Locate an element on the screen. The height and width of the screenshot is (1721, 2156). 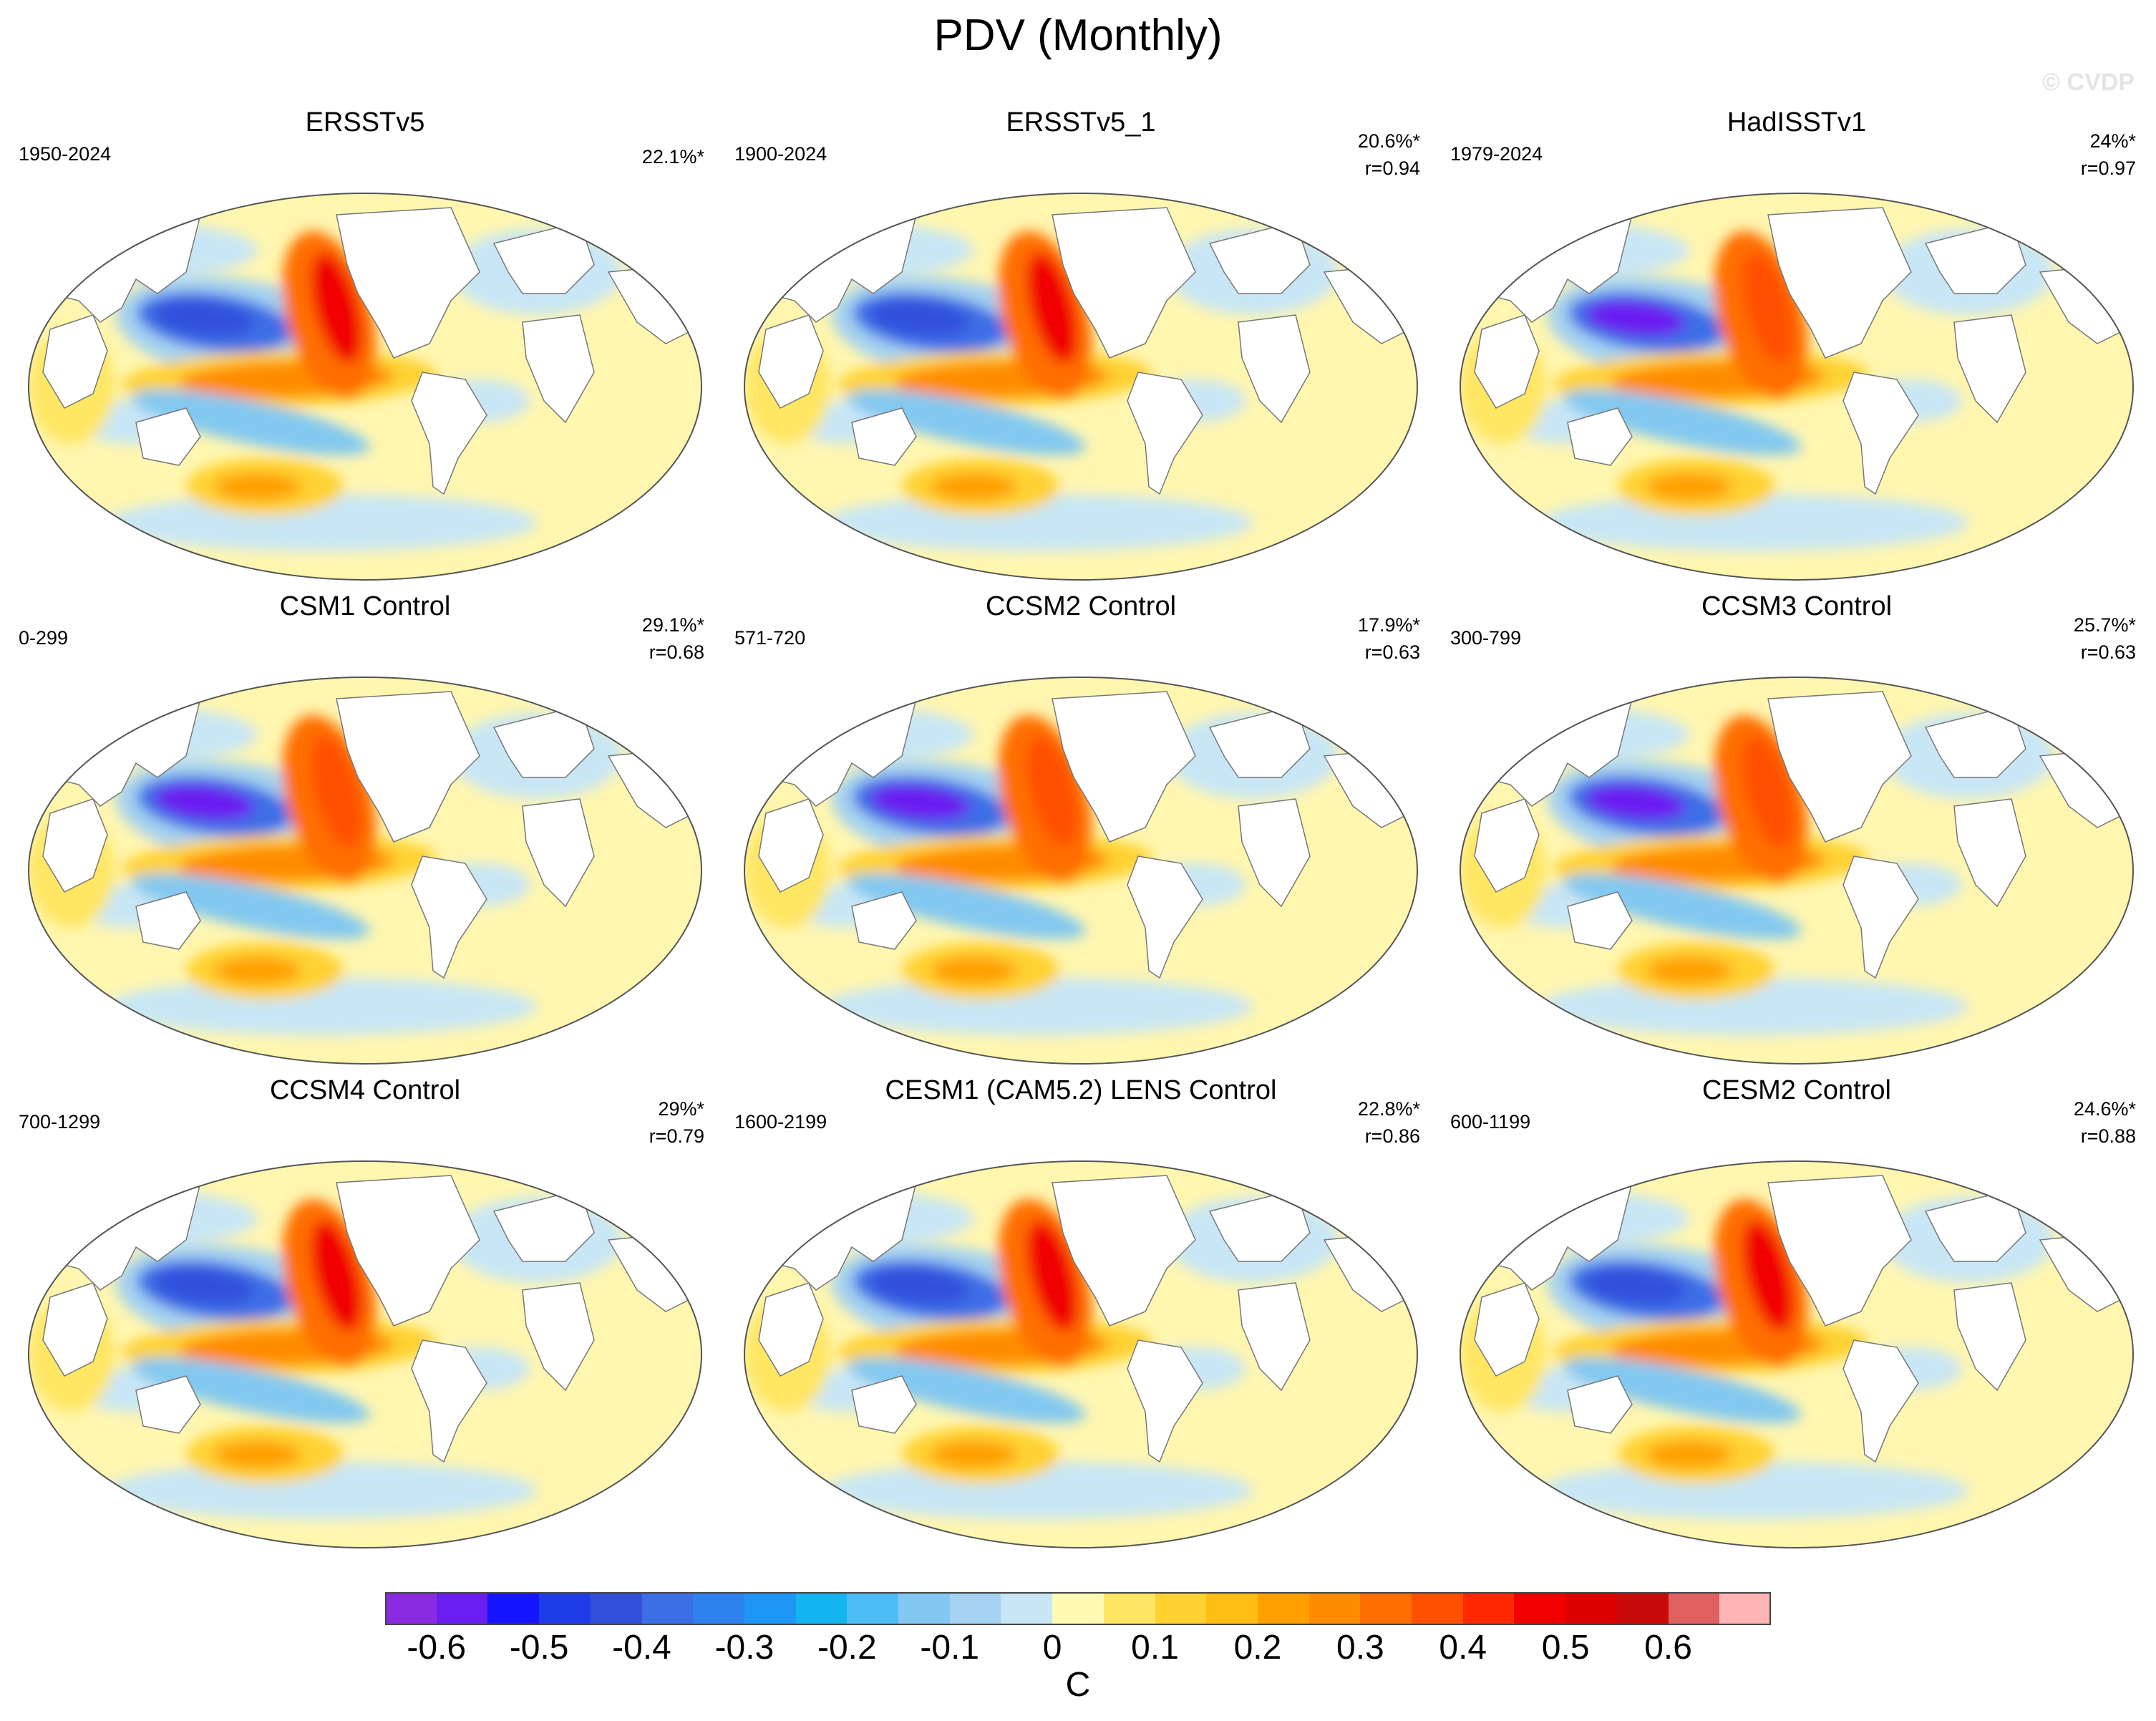
map-panel: CCSM4 Control 700-1299 29%* r=0.79 is located at coordinates (365, 1317).